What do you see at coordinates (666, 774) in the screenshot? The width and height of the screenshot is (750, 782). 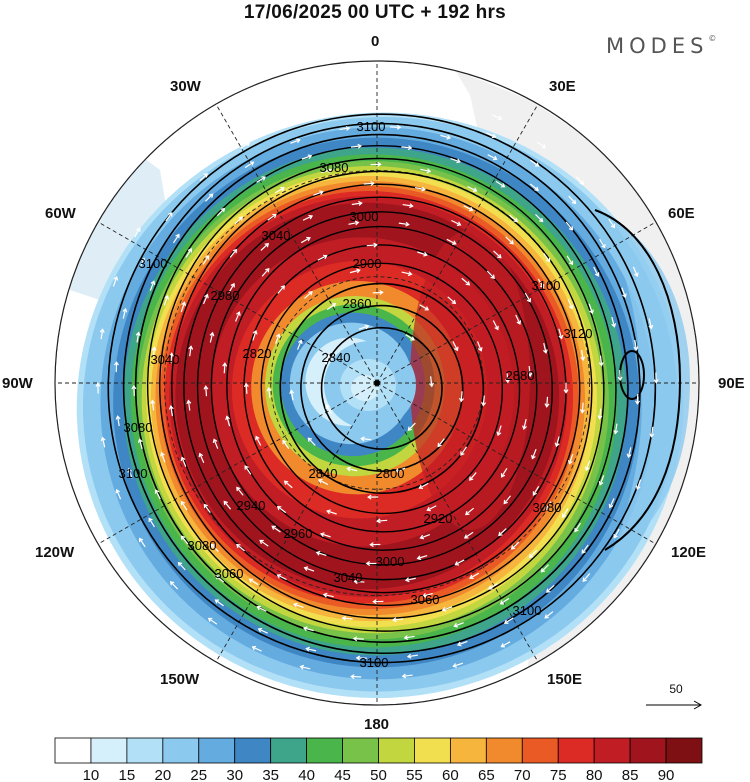 I see `colorbar-label-90: 90` at bounding box center [666, 774].